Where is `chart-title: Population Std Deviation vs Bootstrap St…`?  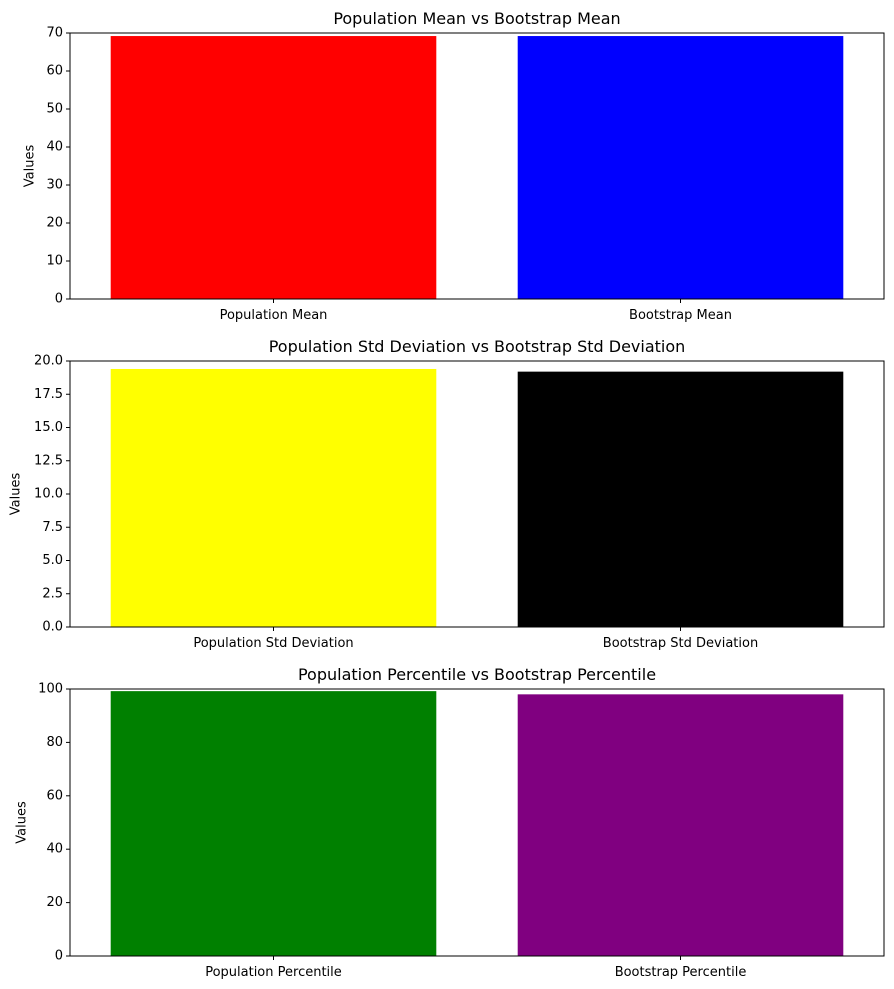 chart-title: Population Std Deviation vs Bootstrap St… is located at coordinates (477, 346).